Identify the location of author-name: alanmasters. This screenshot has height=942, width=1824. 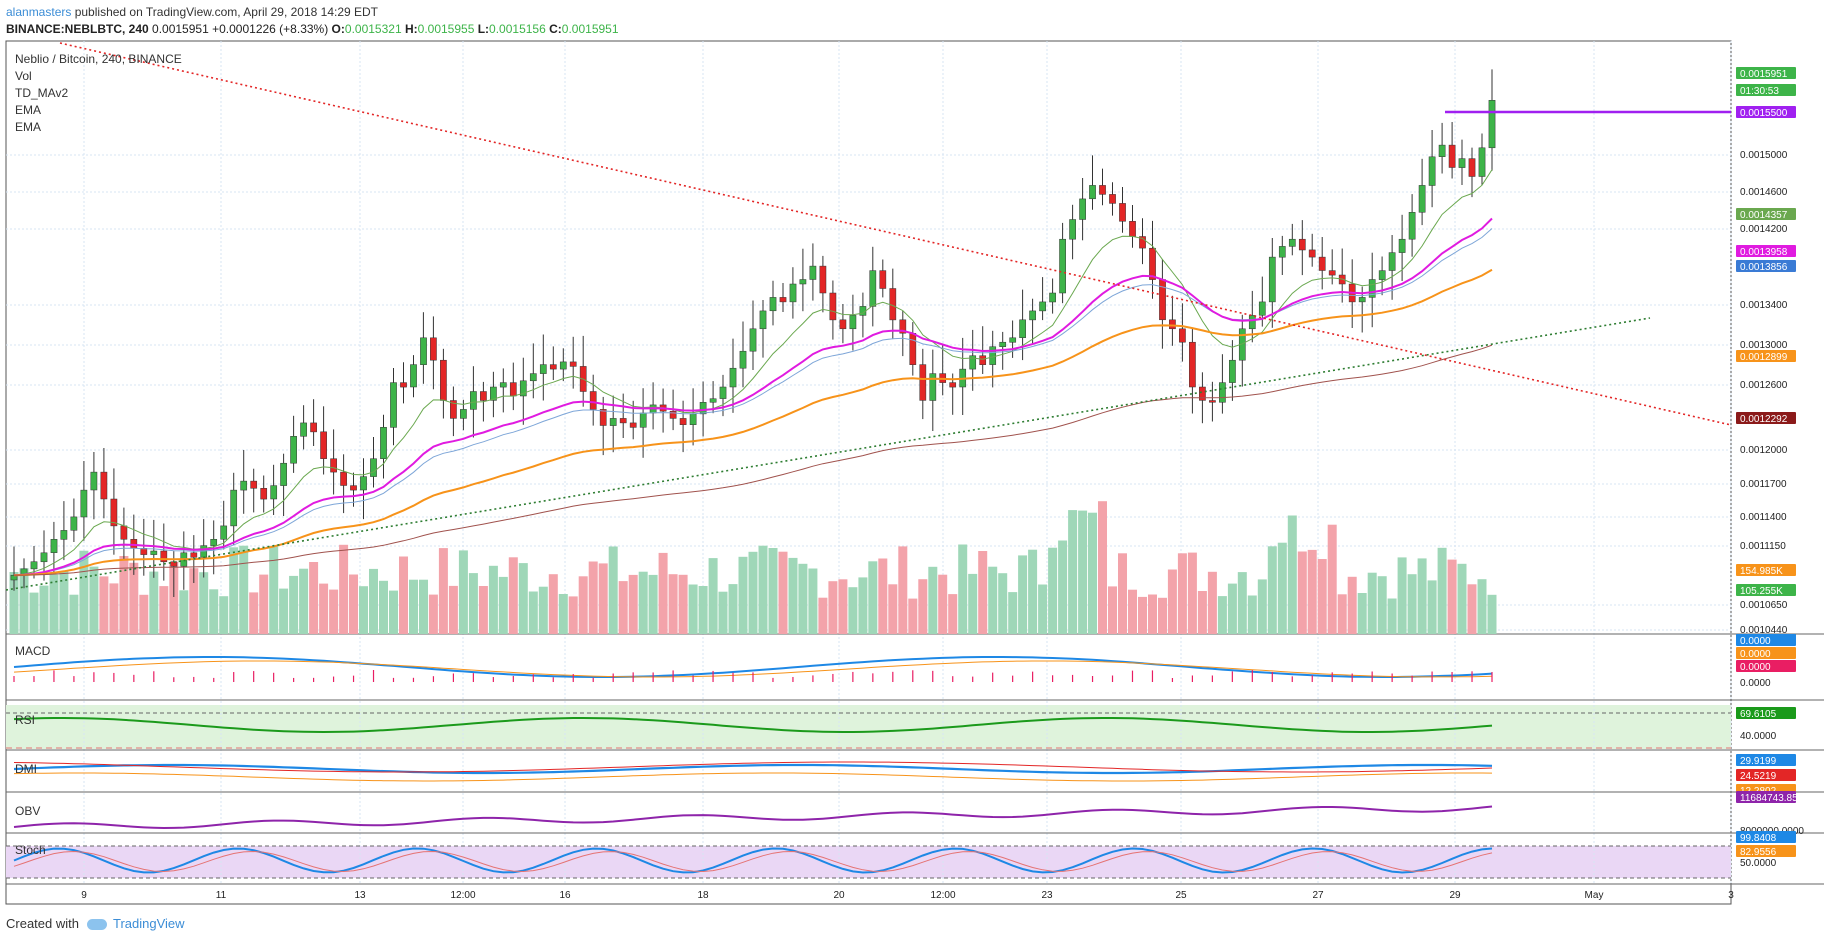
(38, 12).